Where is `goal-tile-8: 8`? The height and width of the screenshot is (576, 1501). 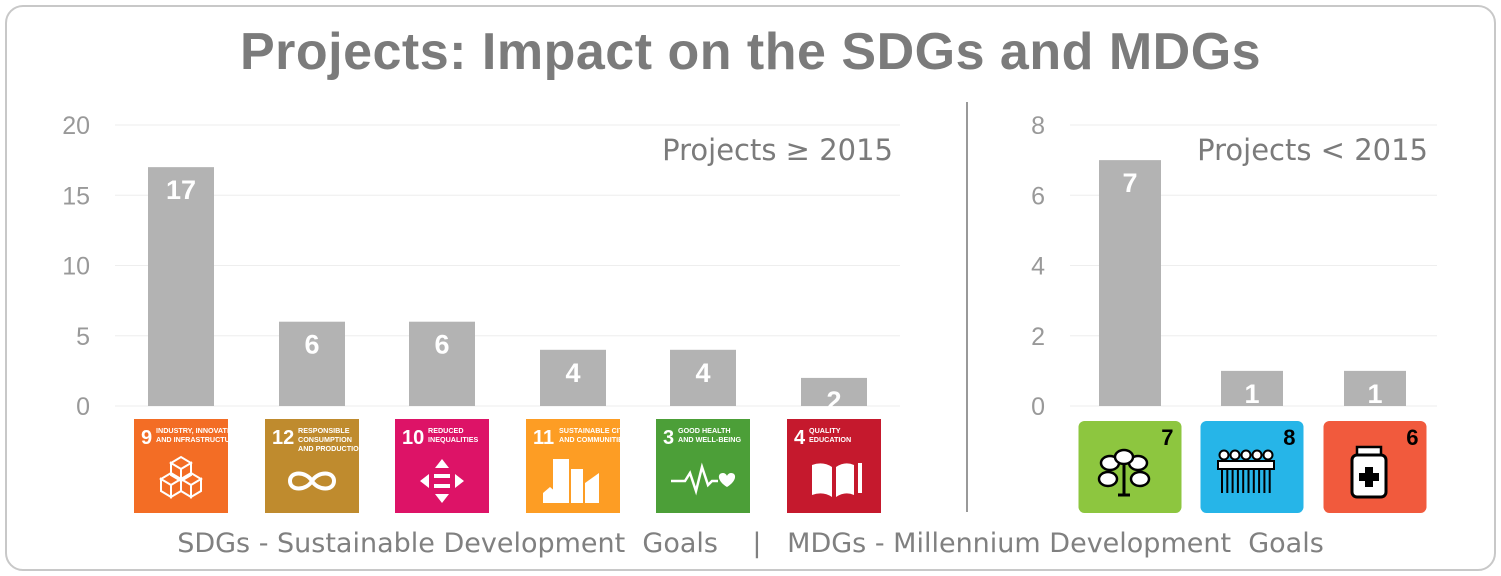 goal-tile-8: 8 is located at coordinates (1252, 467).